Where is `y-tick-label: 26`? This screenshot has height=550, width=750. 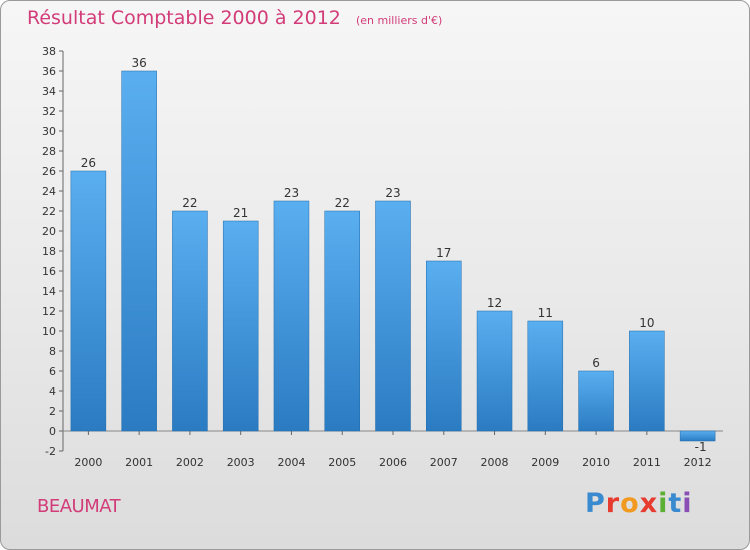
y-tick-label: 26 is located at coordinates (49, 171).